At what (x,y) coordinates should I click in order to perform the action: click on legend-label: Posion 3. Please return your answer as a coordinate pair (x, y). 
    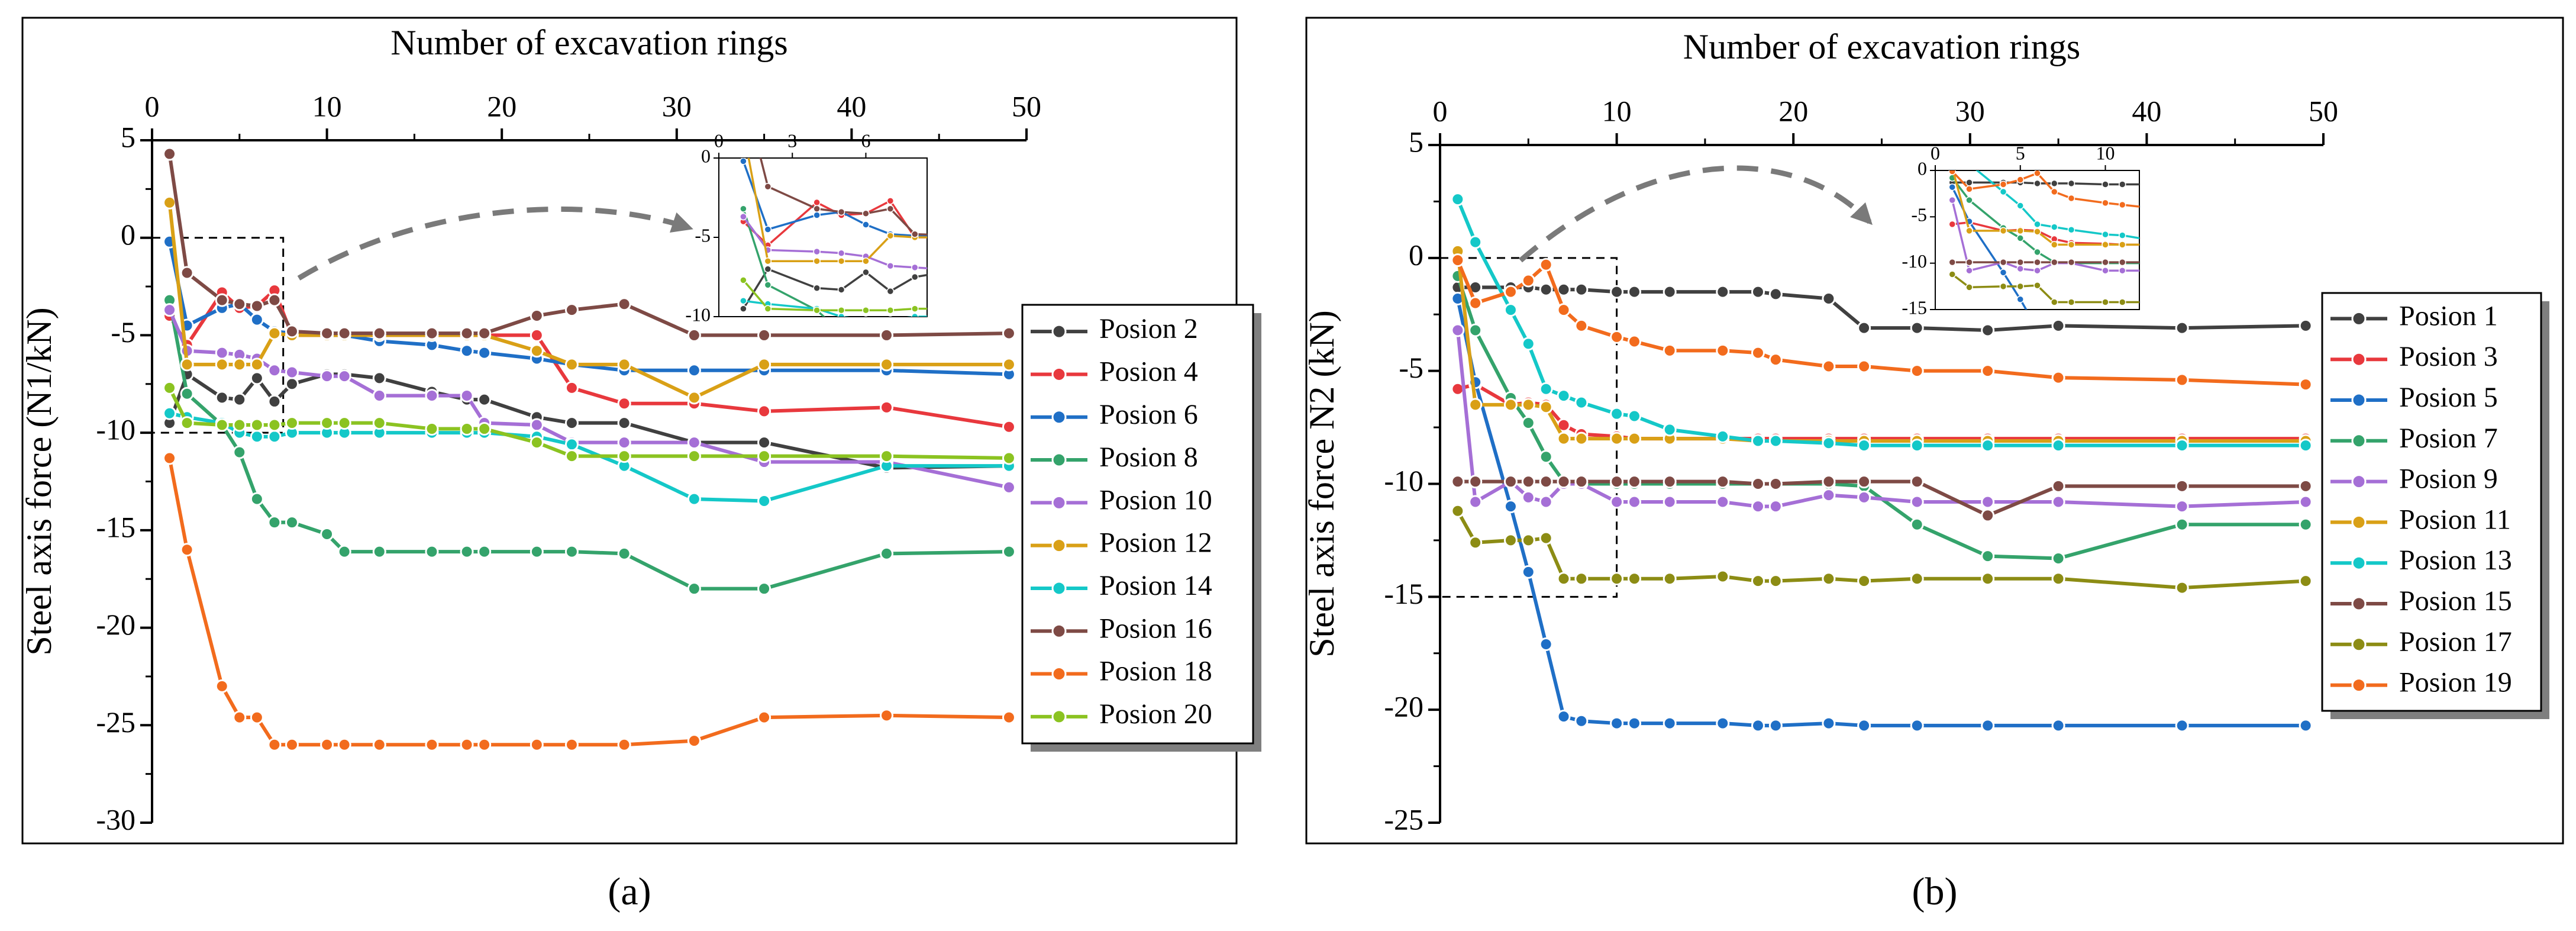
    Looking at the image, I should click on (2448, 356).